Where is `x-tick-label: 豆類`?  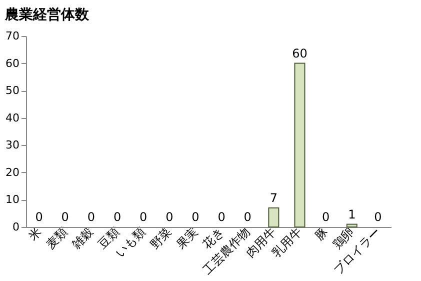 x-tick-label: 豆類 is located at coordinates (108, 238).